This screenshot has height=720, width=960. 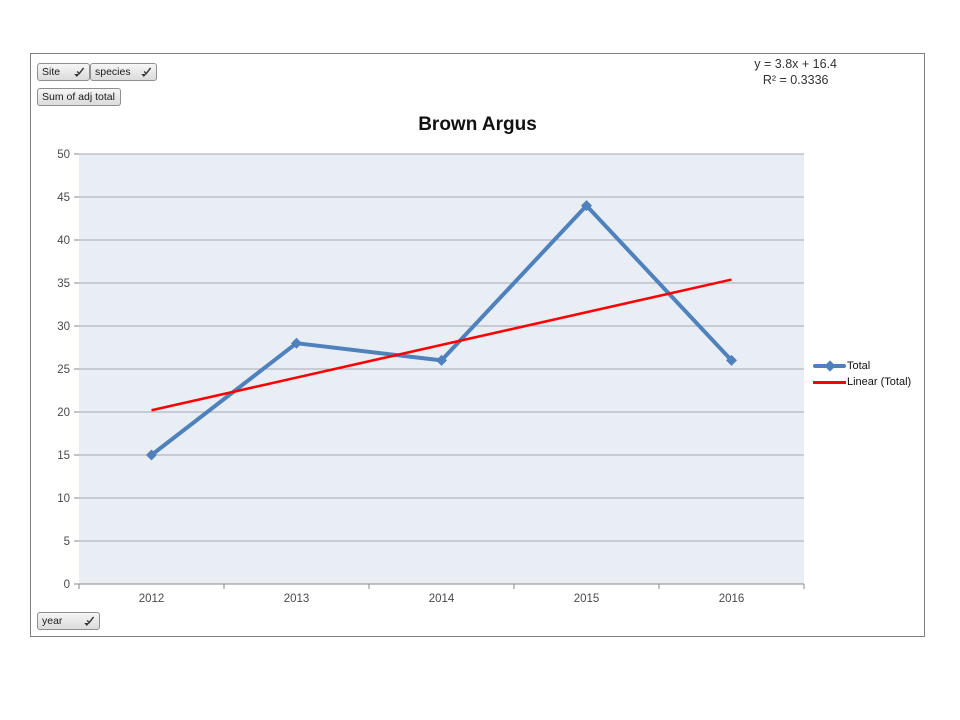 What do you see at coordinates (63, 499) in the screenshot?
I see `y-tick-label: 10` at bounding box center [63, 499].